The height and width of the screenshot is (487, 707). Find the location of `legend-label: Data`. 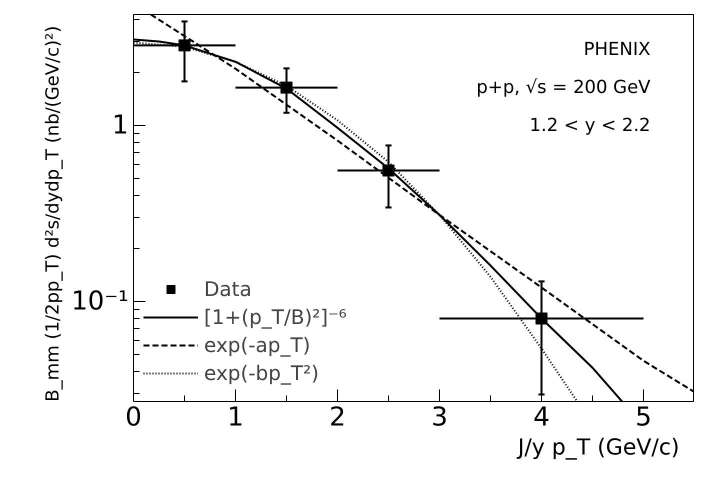

legend-label: Data is located at coordinates (228, 289).